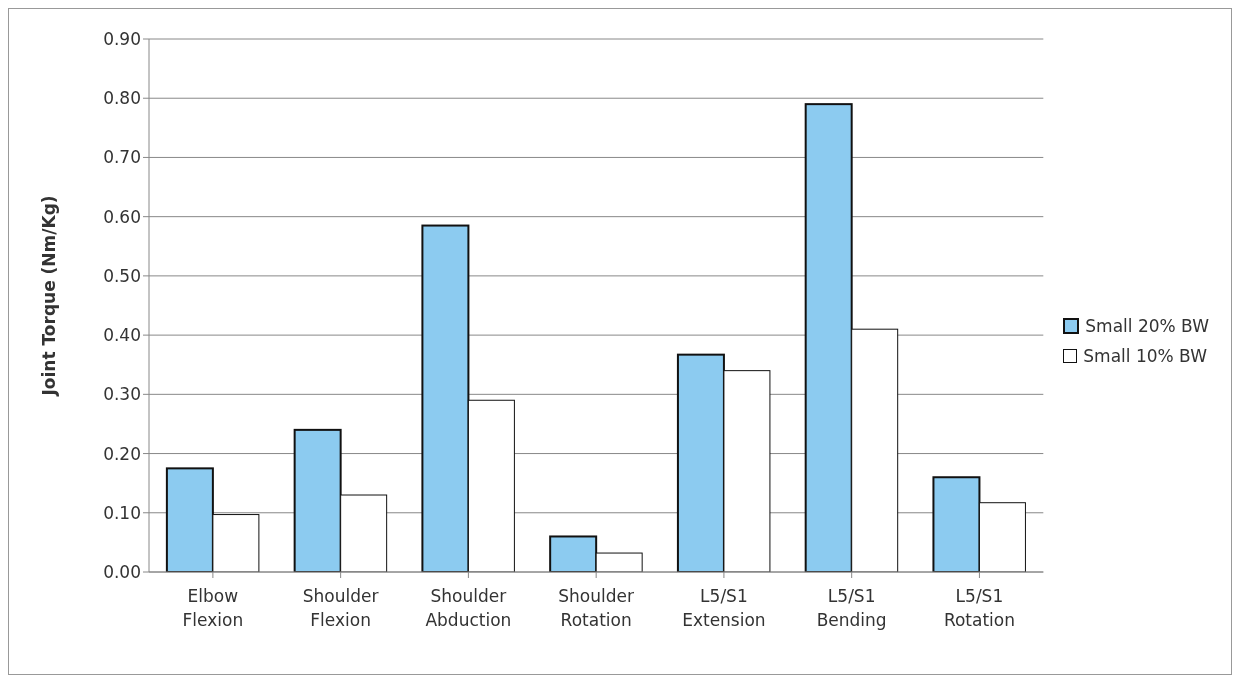  Describe the element at coordinates (122, 453) in the screenshot. I see `y-tick-label: 0.20` at that location.